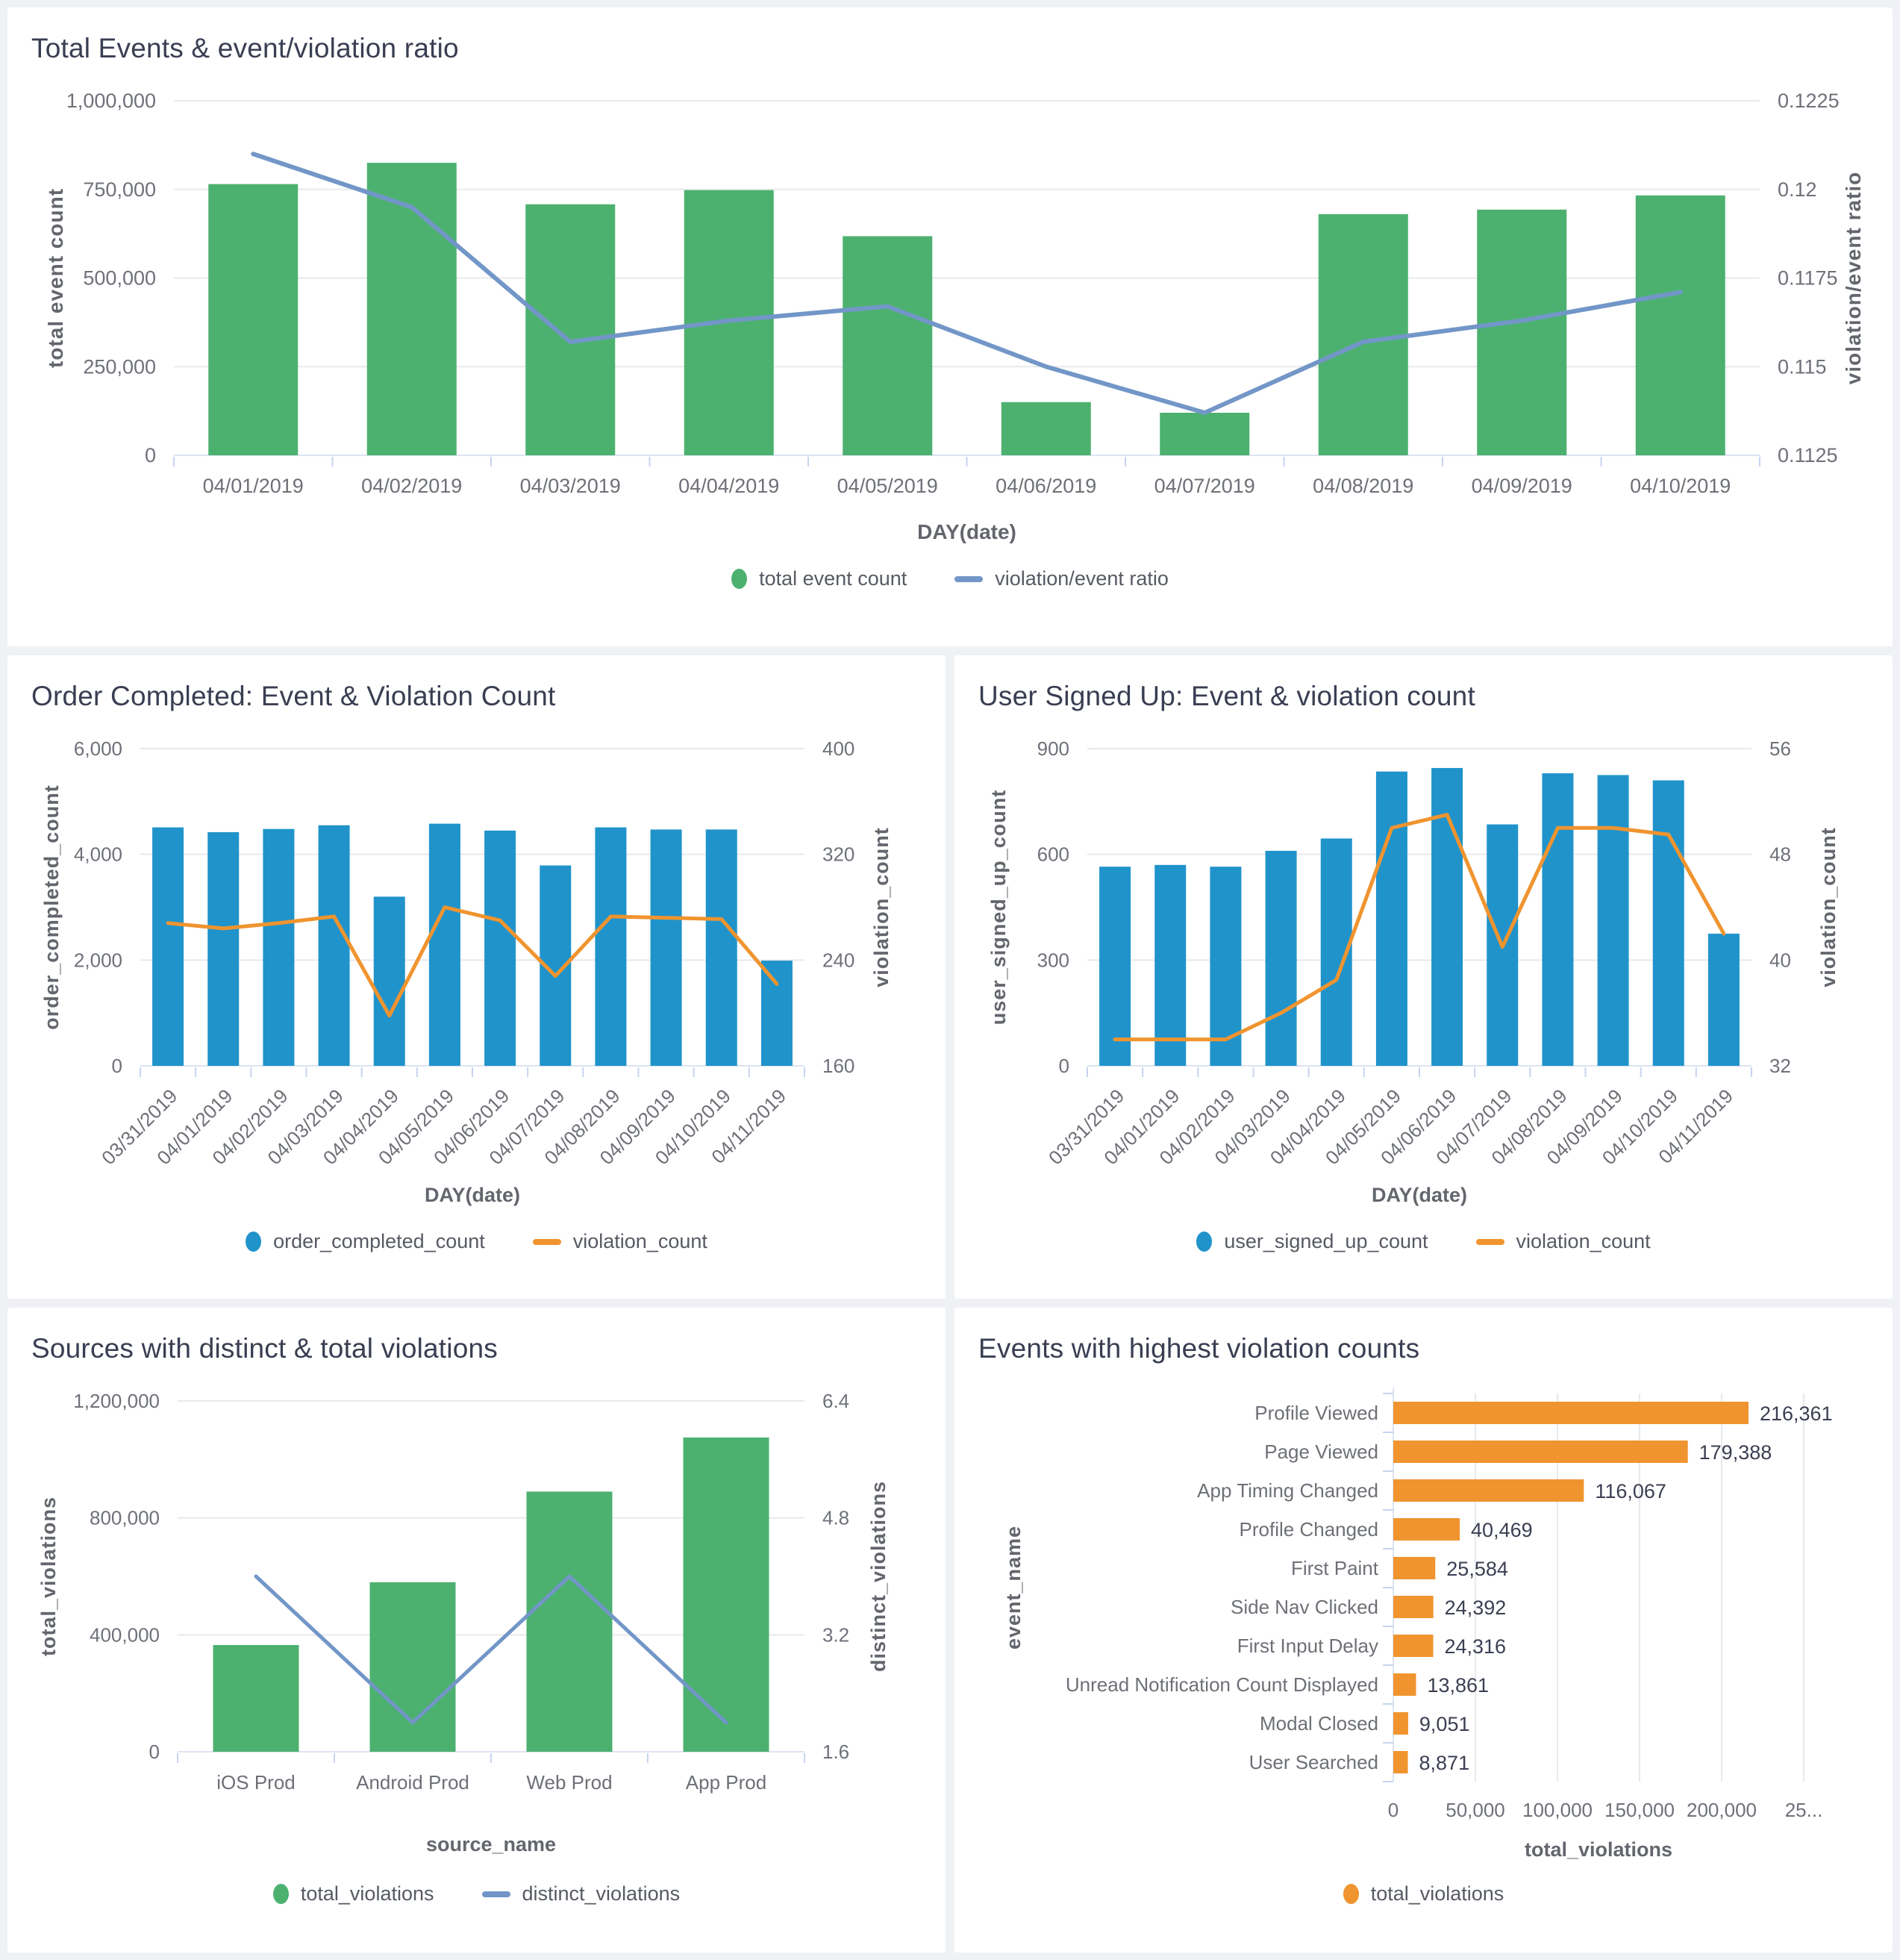 This screenshot has height=1960, width=1900. What do you see at coordinates (1427, 1529) in the screenshot?
I see `bar-Profile Changed` at bounding box center [1427, 1529].